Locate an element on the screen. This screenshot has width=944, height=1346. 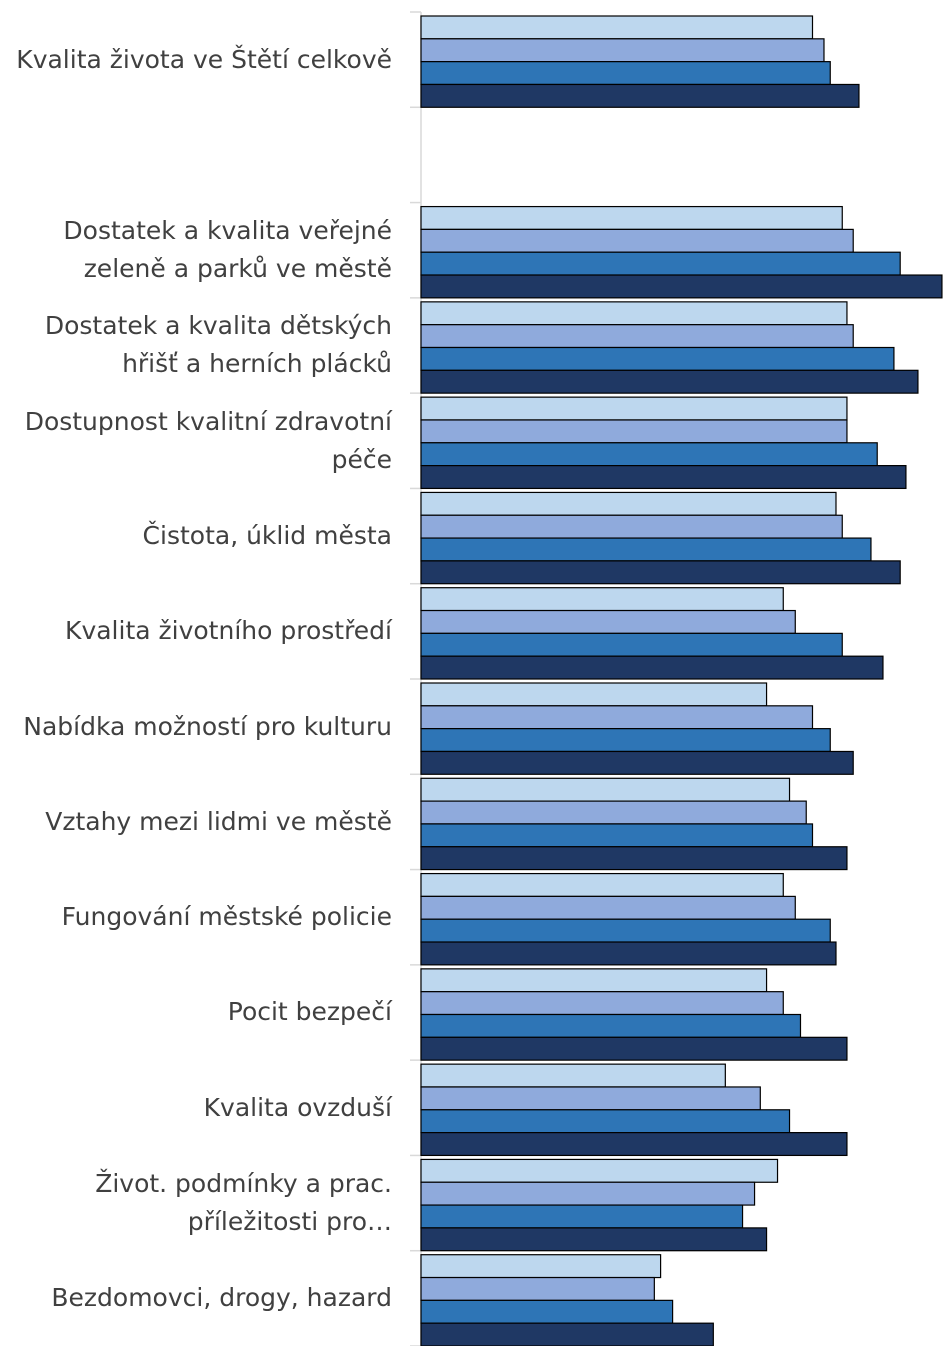
category-text: Bezdomovci, drogy, hazard is located at coordinates (221, 1298).